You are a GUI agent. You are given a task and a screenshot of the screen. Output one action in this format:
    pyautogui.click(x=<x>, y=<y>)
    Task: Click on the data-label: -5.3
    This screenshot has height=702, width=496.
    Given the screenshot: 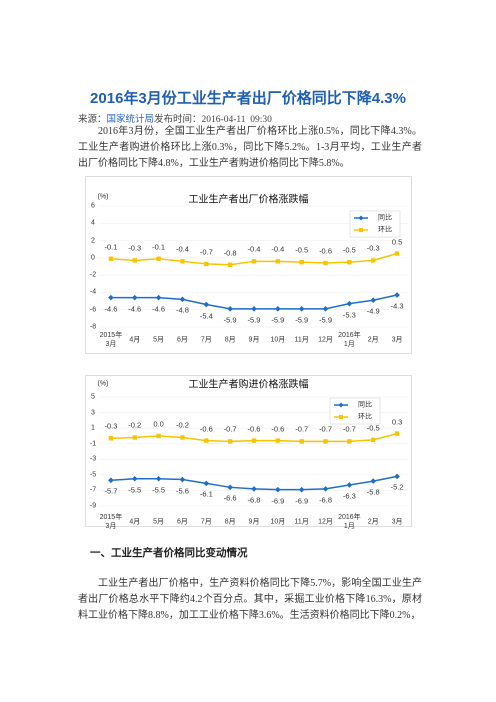 What is the action you would take?
    pyautogui.click(x=349, y=315)
    